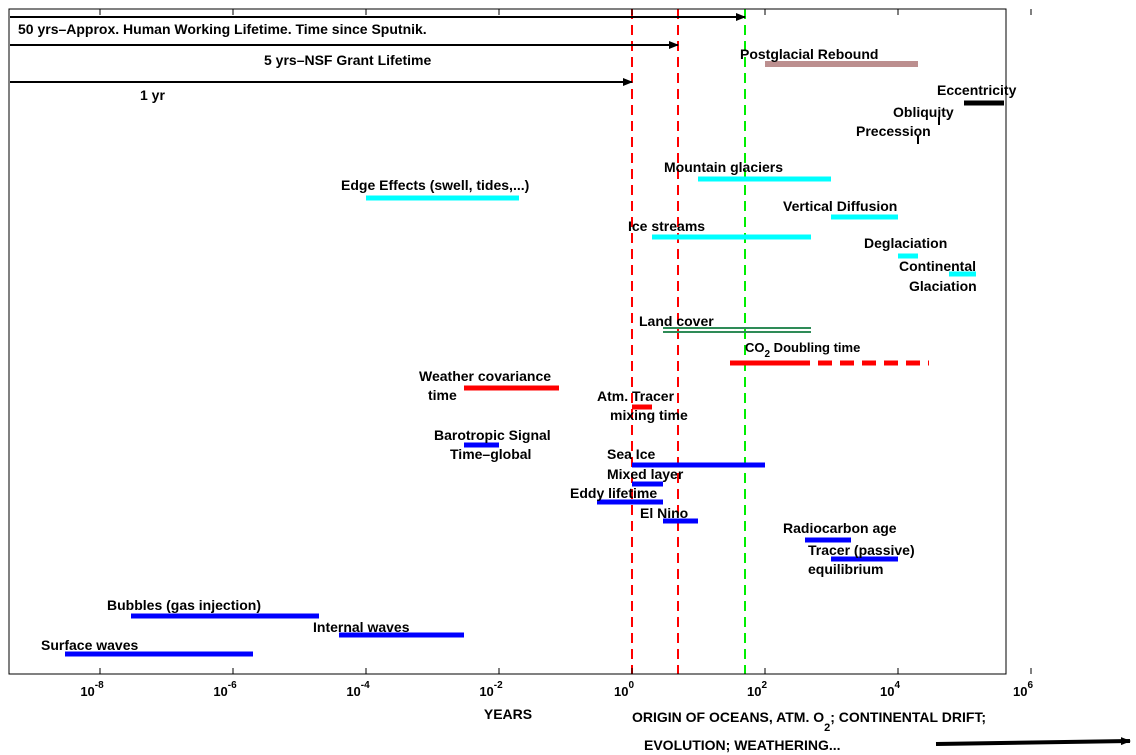  Describe the element at coordinates (666, 226) in the screenshot. I see `range-label-ice-streams: Ice streams` at that location.